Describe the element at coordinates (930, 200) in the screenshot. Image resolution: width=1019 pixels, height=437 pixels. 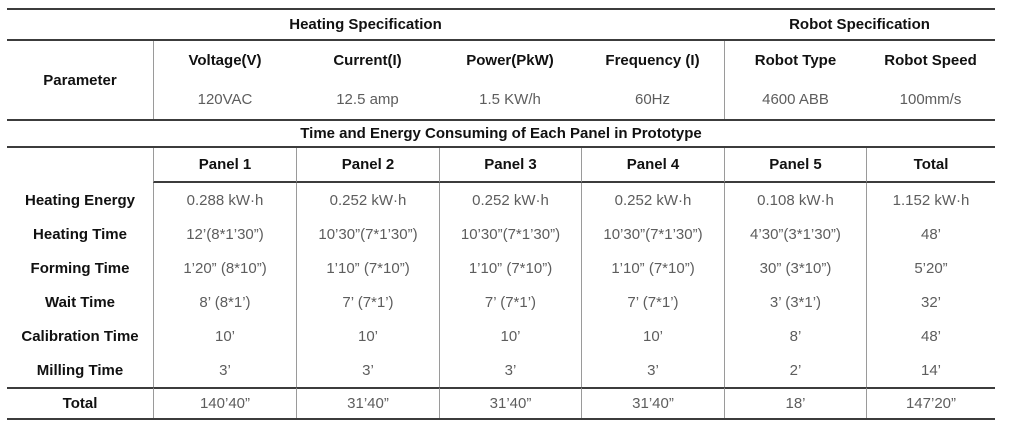
I see `cell-heating-energy-total: 1.152 kW·h` at that location.